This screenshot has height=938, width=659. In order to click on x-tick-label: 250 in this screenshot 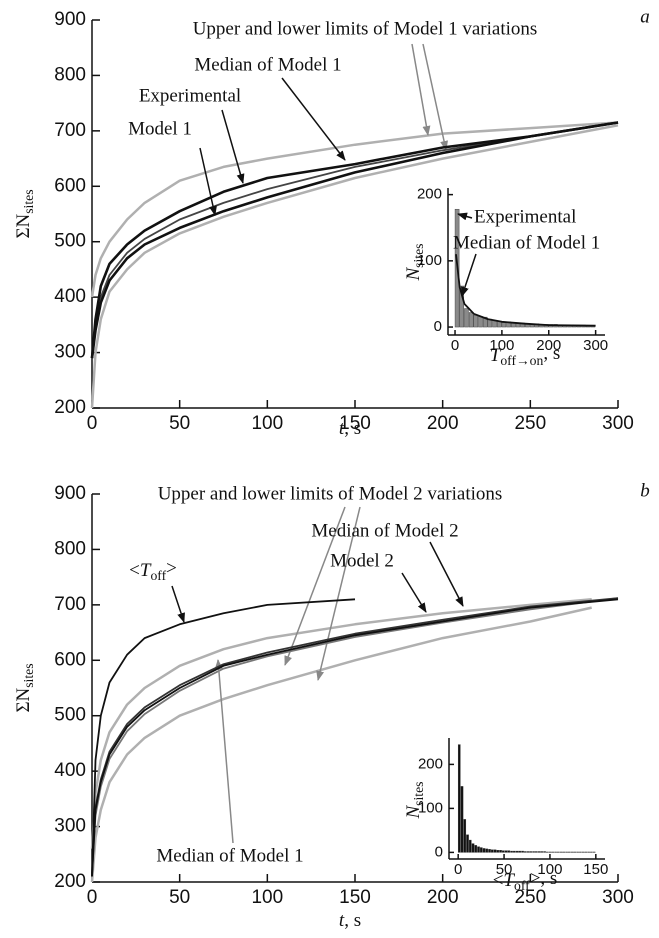, I will do `click(530, 897)`.